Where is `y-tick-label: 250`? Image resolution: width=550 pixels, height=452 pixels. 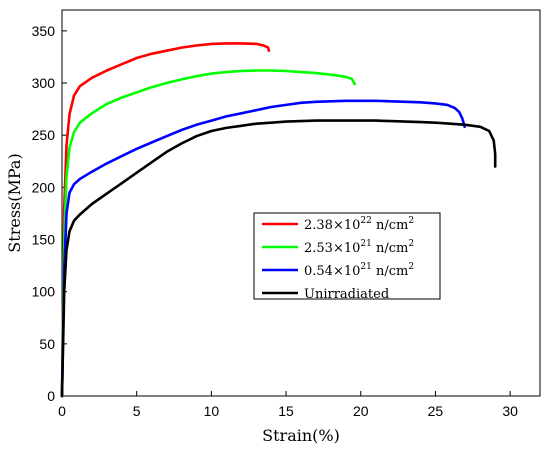 y-tick-label: 250 is located at coordinates (44, 135).